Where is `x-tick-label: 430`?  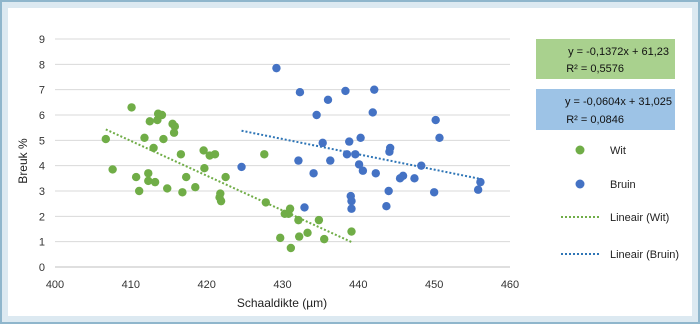
x-tick-label: 430 is located at coordinates (282, 285).